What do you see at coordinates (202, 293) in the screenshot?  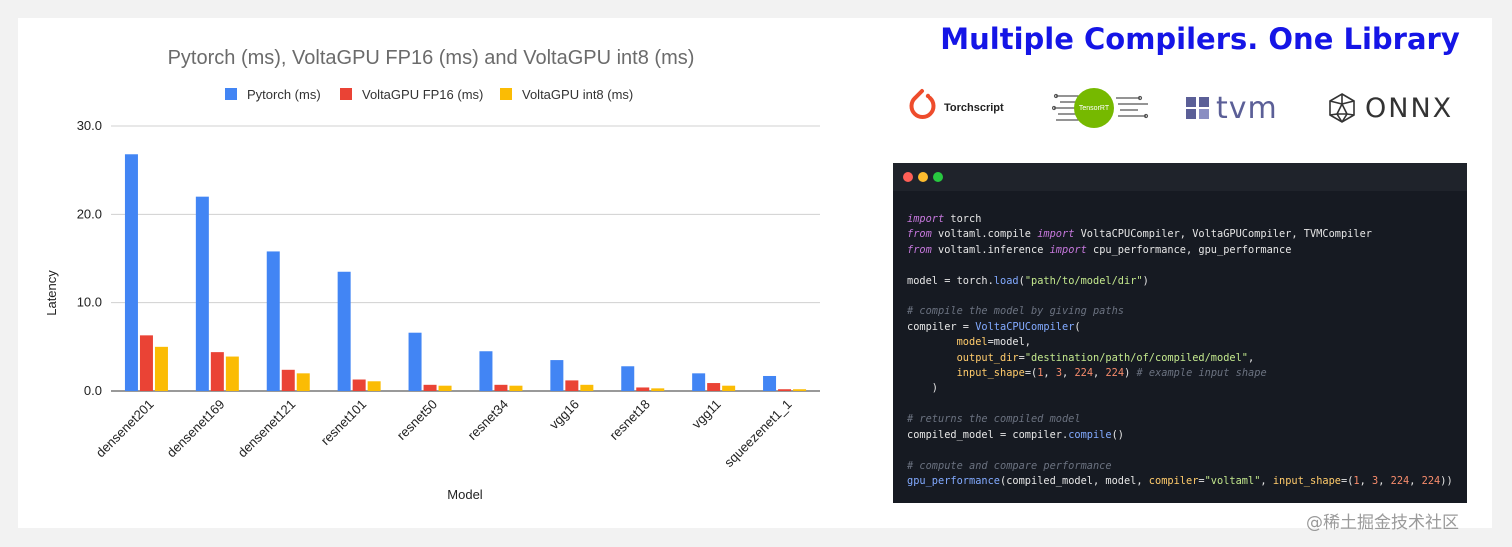 I see `bar-pytorch-densenet169` at bounding box center [202, 293].